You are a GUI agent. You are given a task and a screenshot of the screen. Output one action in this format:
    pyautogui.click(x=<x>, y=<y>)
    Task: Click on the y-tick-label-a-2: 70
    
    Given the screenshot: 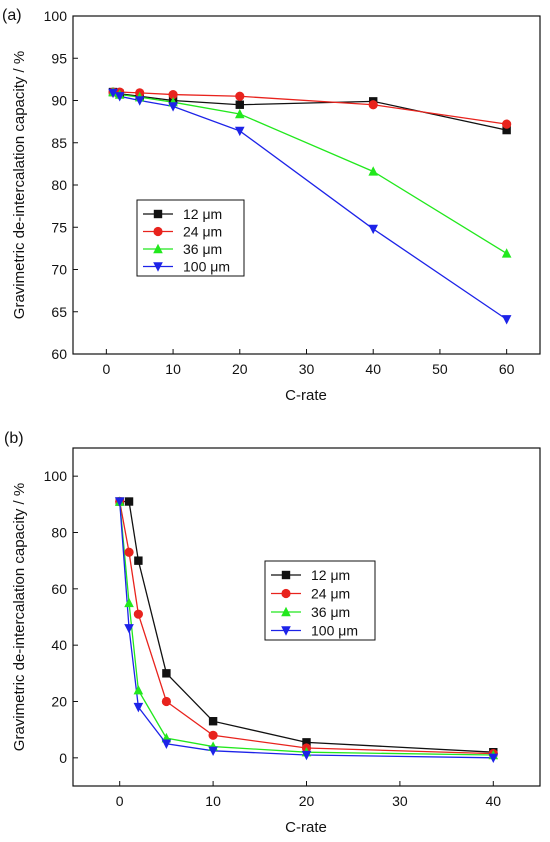 What is the action you would take?
    pyautogui.click(x=59, y=270)
    